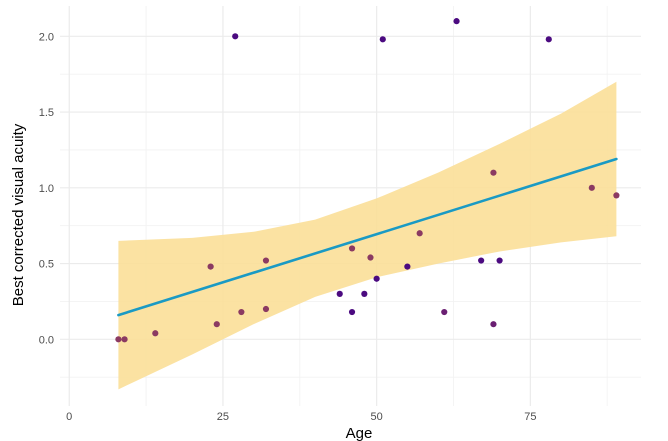 The height and width of the screenshot is (441, 668). Describe the element at coordinates (359, 433) in the screenshot. I see `x-axis-title: Age` at that location.